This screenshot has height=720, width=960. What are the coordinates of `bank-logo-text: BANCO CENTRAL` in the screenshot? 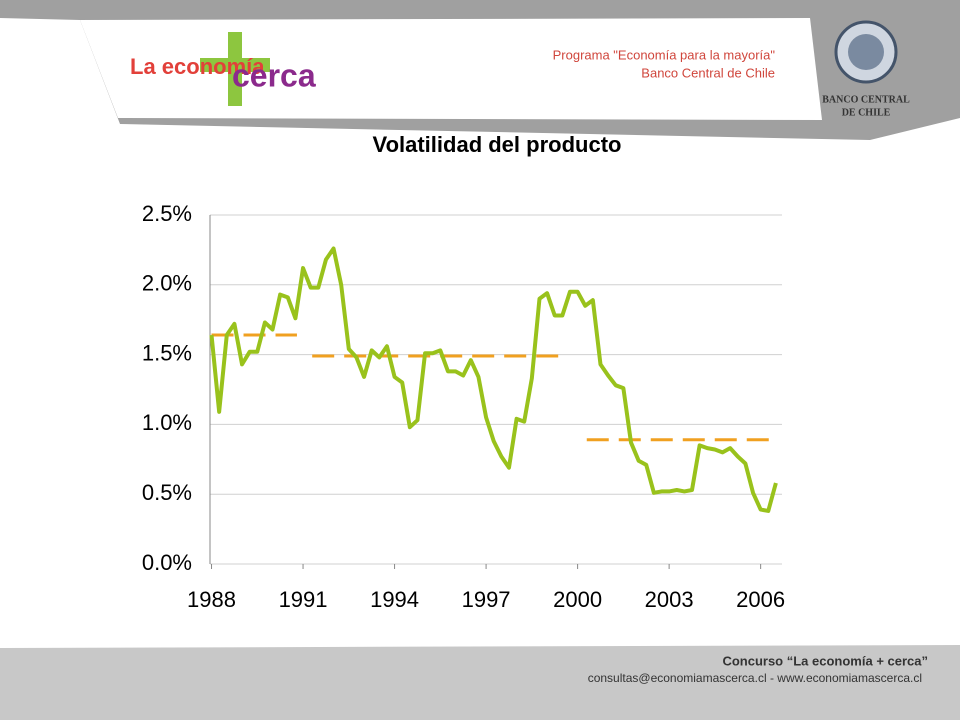 It's located at (866, 99).